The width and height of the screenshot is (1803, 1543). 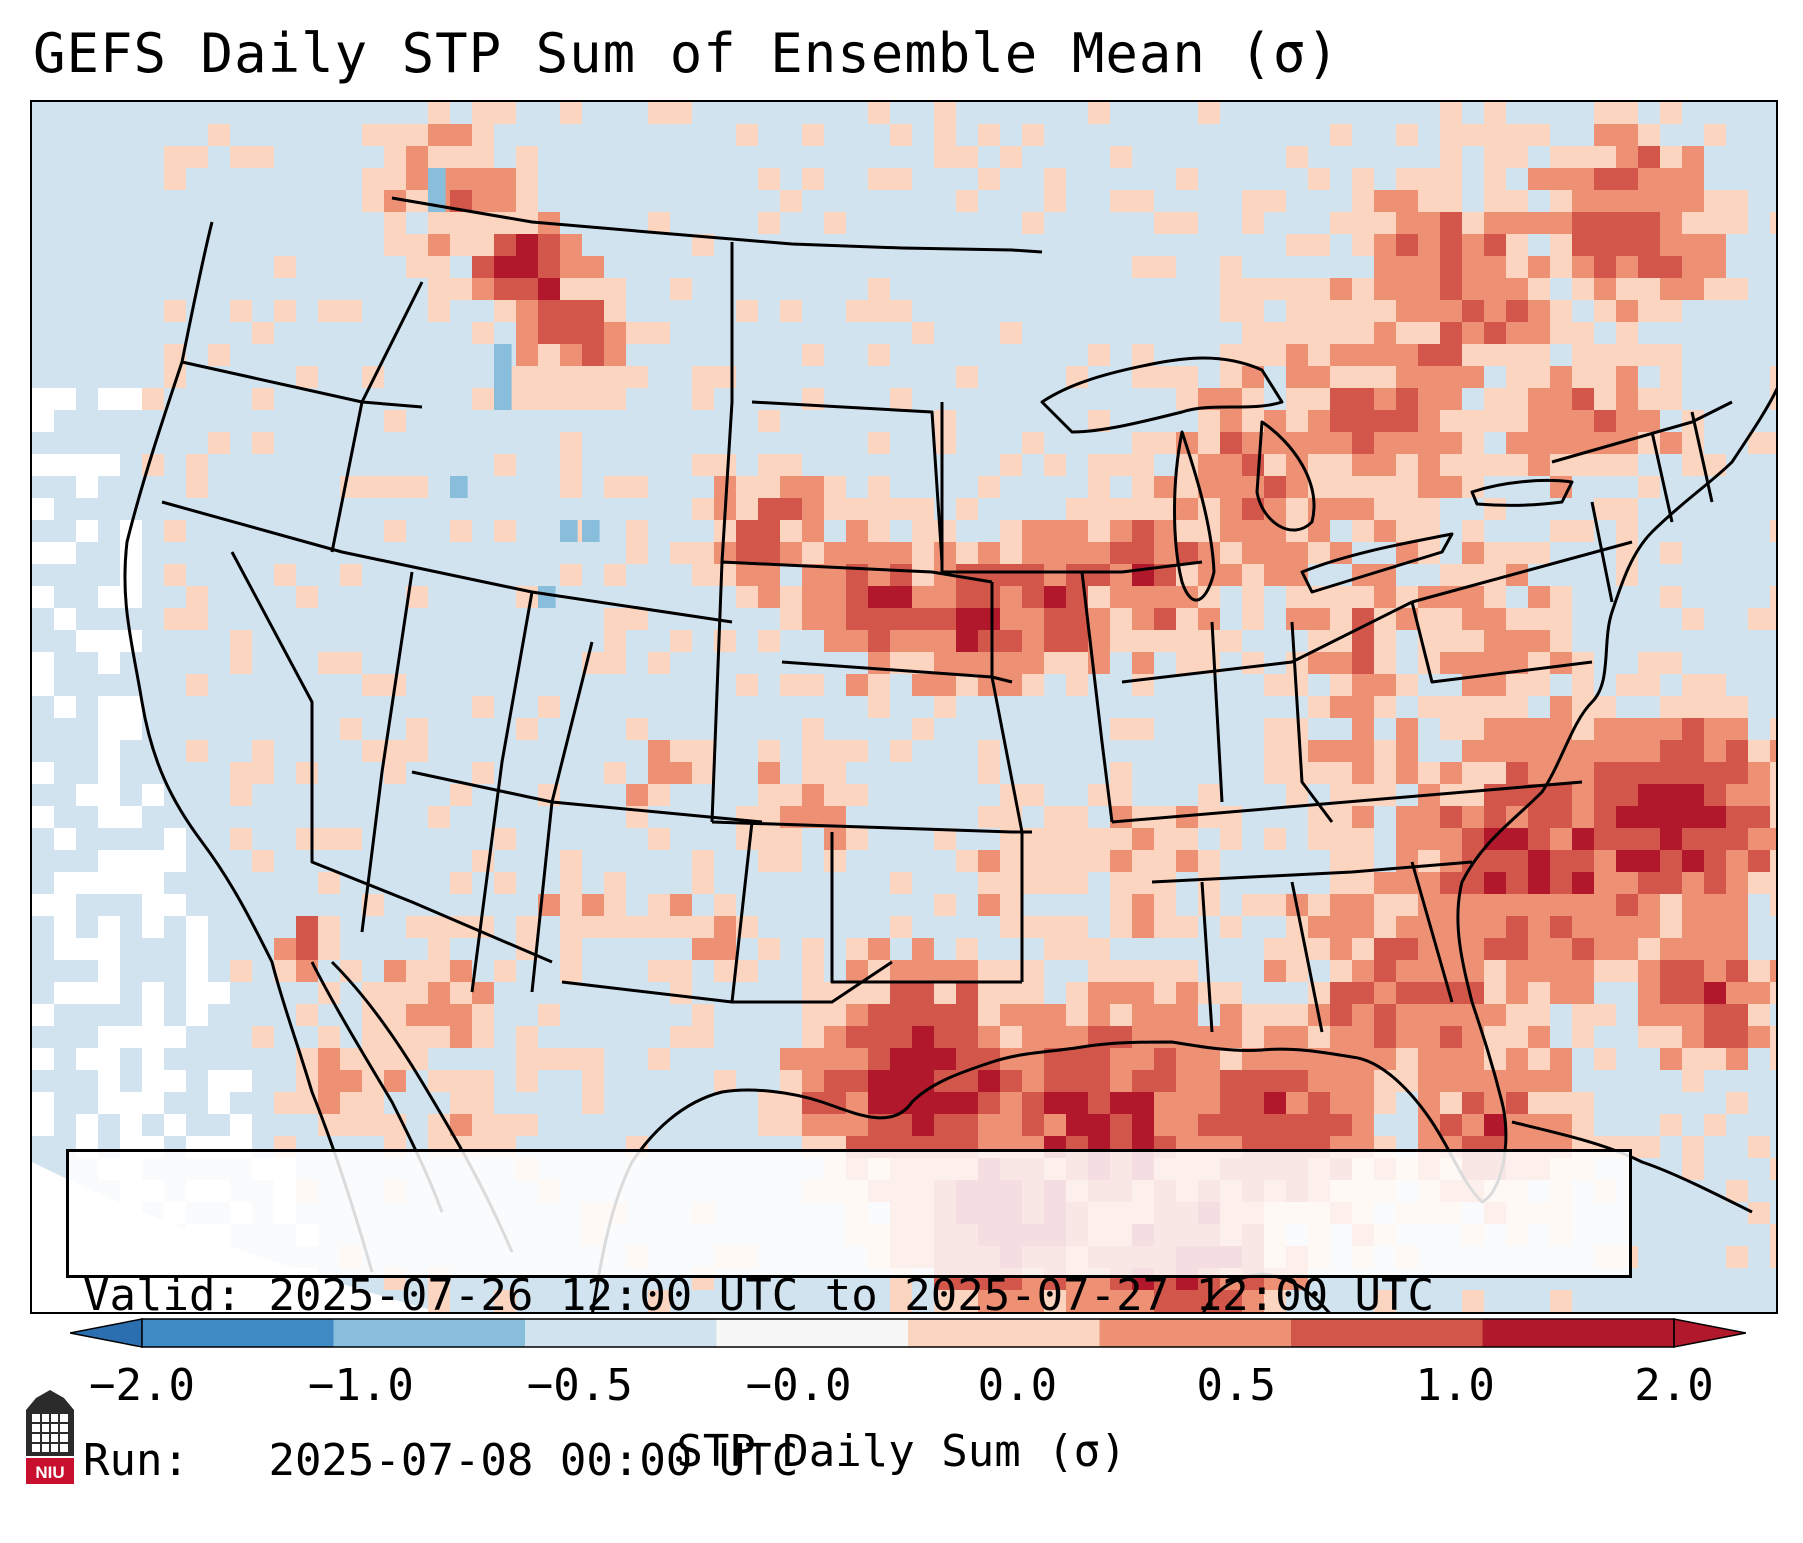 What do you see at coordinates (1194, 516) in the screenshot?
I see `lake-michigan-outline` at bounding box center [1194, 516].